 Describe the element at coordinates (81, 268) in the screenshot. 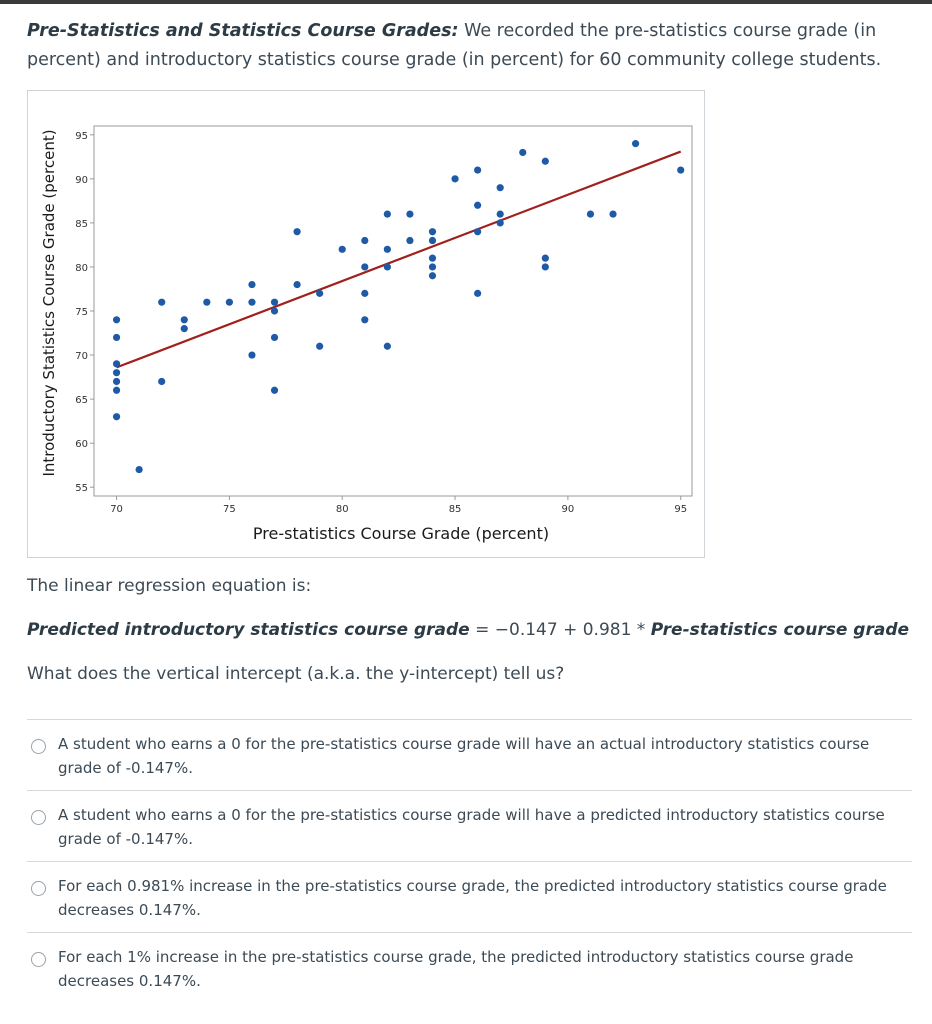

I see `y-tick-label: 80` at that location.